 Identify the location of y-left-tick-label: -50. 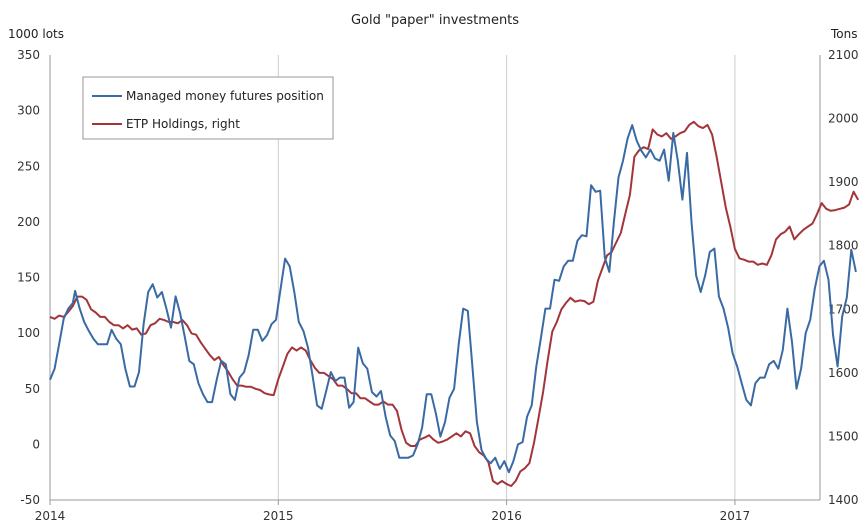
(30, 500).